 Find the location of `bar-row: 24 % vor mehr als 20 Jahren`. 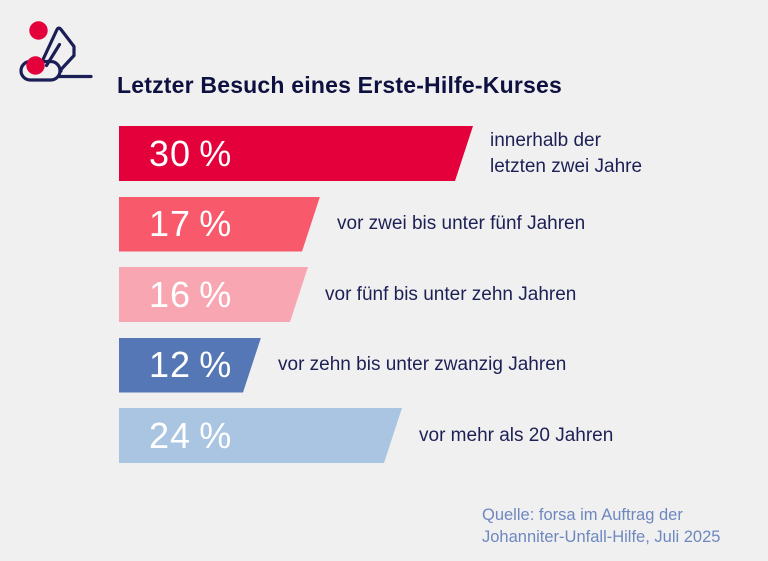

bar-row: 24 % vor mehr als 20 Jahren is located at coordinates (380, 435).